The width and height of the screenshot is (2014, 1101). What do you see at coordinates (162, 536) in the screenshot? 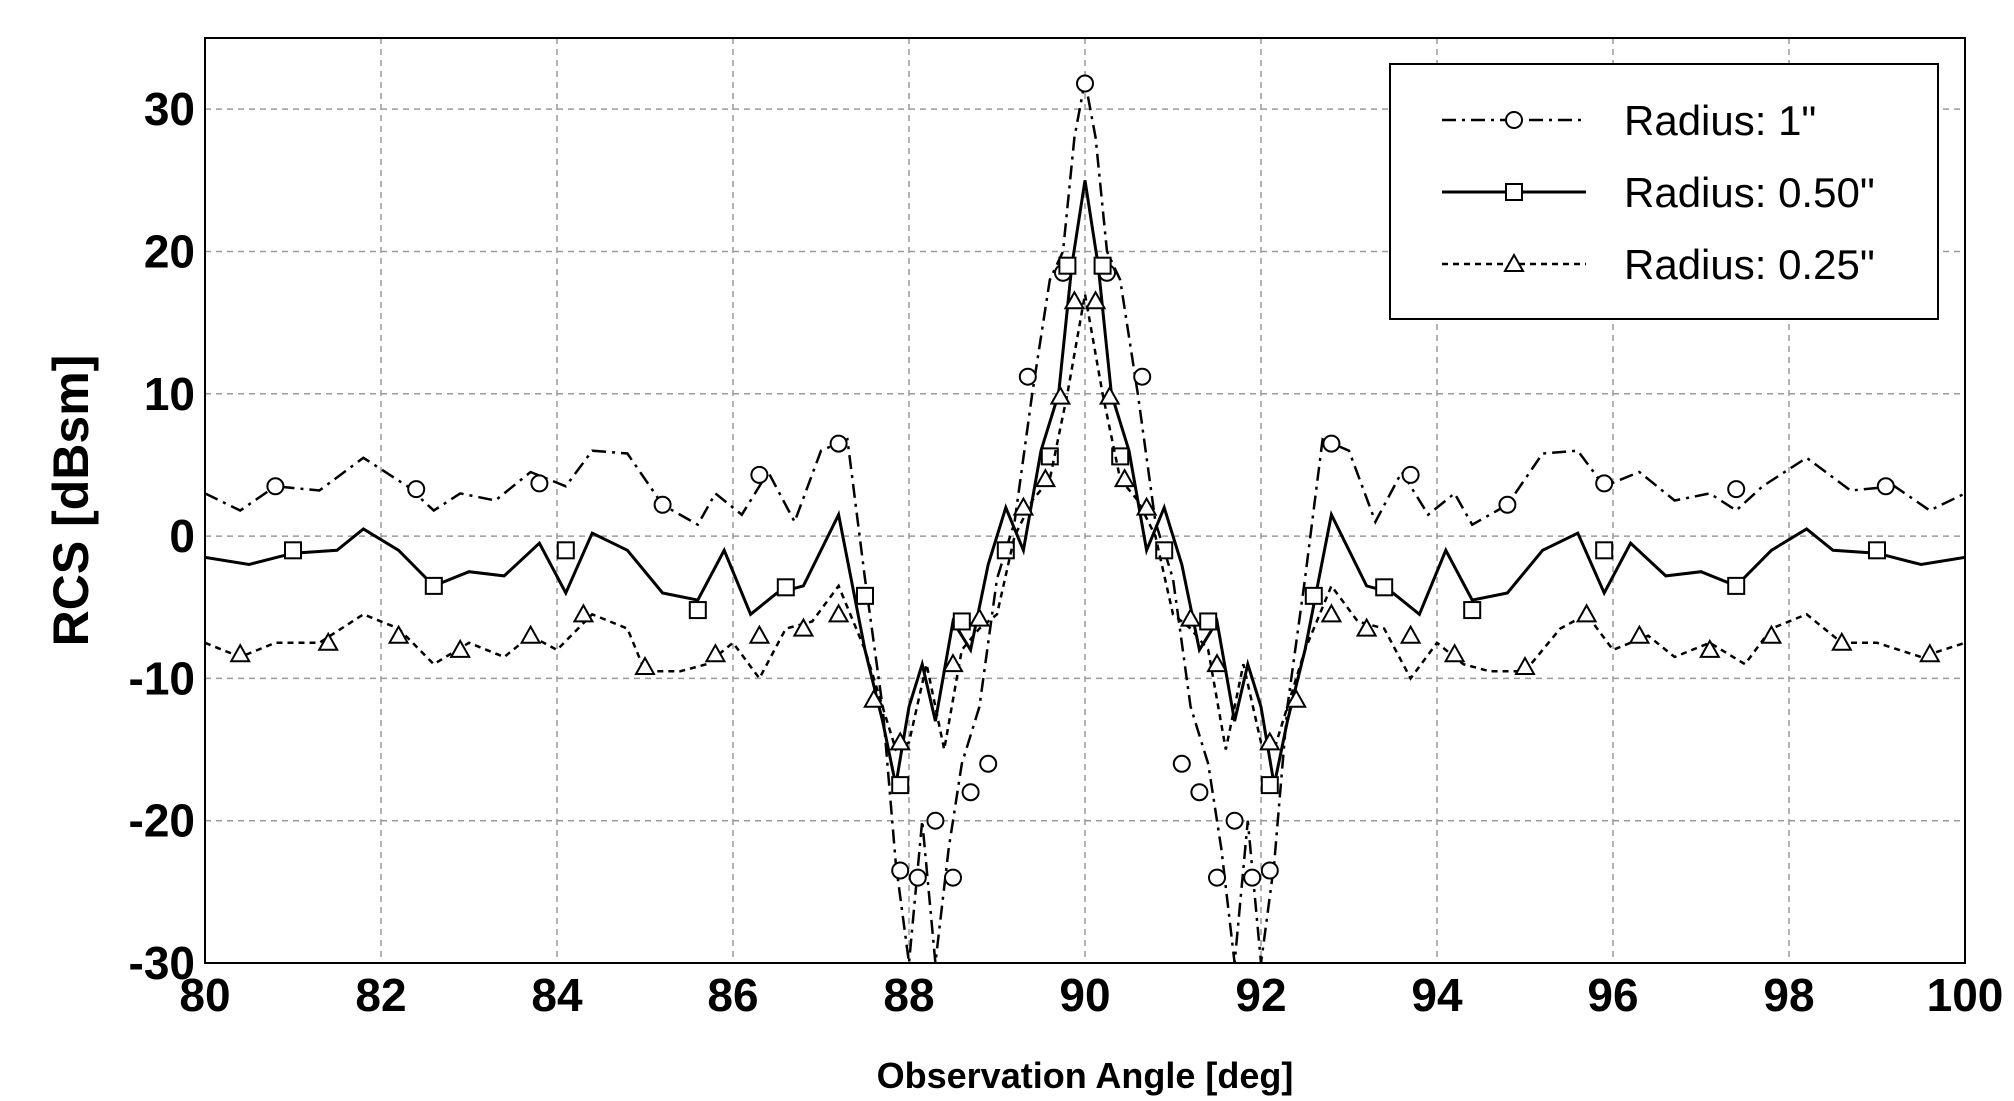
I see `y-tick-labels: -30 -20 -10 0 10 20 30` at bounding box center [162, 536].